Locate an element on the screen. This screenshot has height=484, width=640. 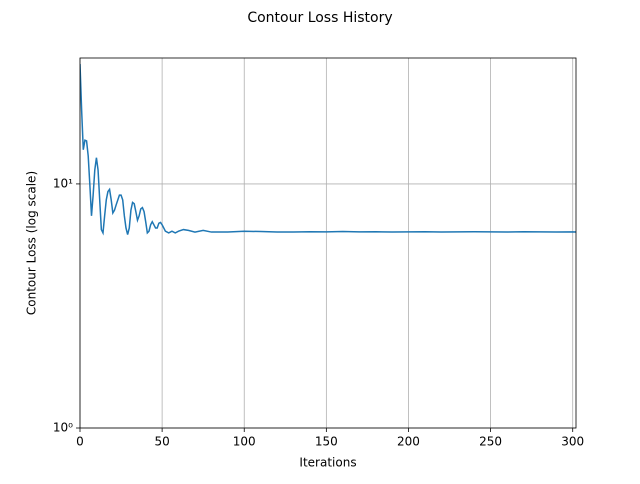
y-axis-label: Contour Loss (log scale) is located at coordinates (32, 243).